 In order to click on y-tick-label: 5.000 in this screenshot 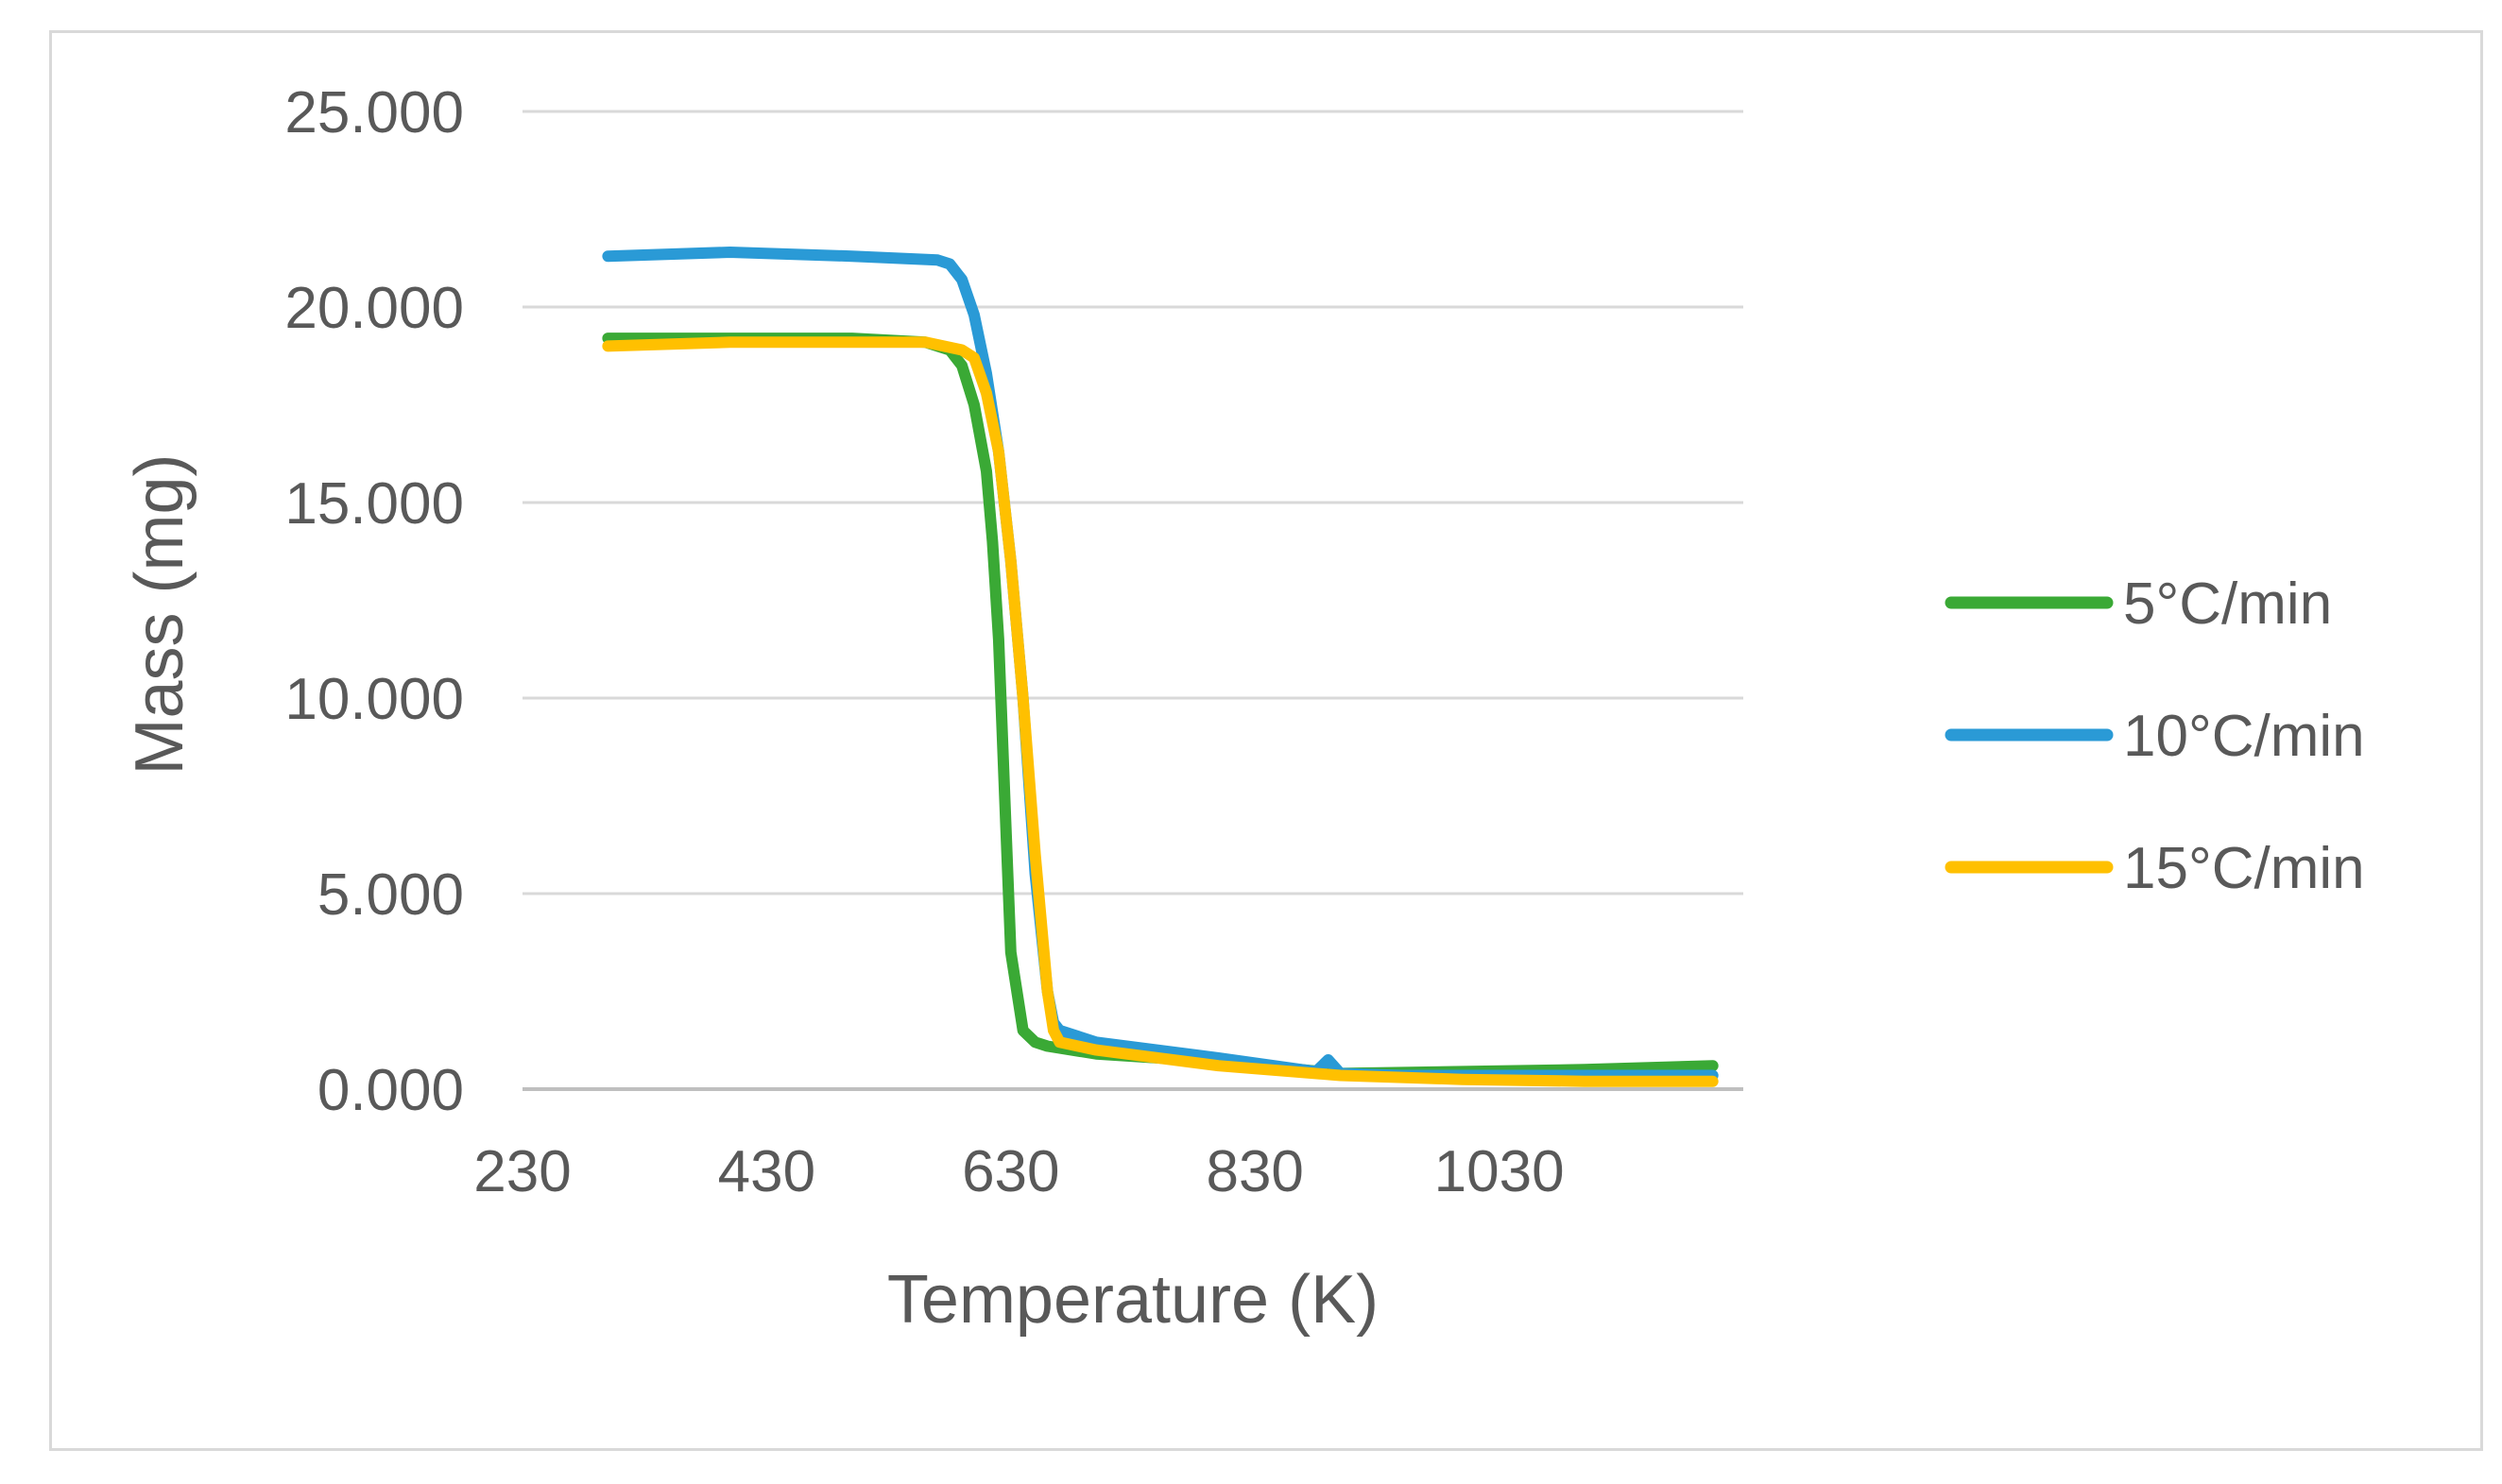, I will do `click(390, 895)`.